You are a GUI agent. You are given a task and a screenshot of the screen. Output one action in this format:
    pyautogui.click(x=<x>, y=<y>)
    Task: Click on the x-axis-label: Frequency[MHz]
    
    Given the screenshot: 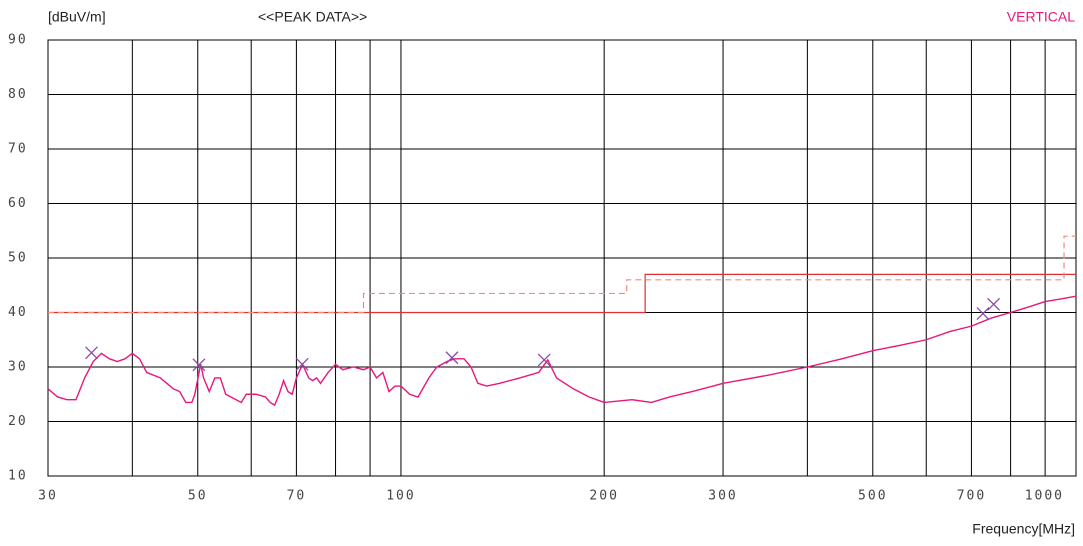 What is the action you would take?
    pyautogui.click(x=1023, y=529)
    